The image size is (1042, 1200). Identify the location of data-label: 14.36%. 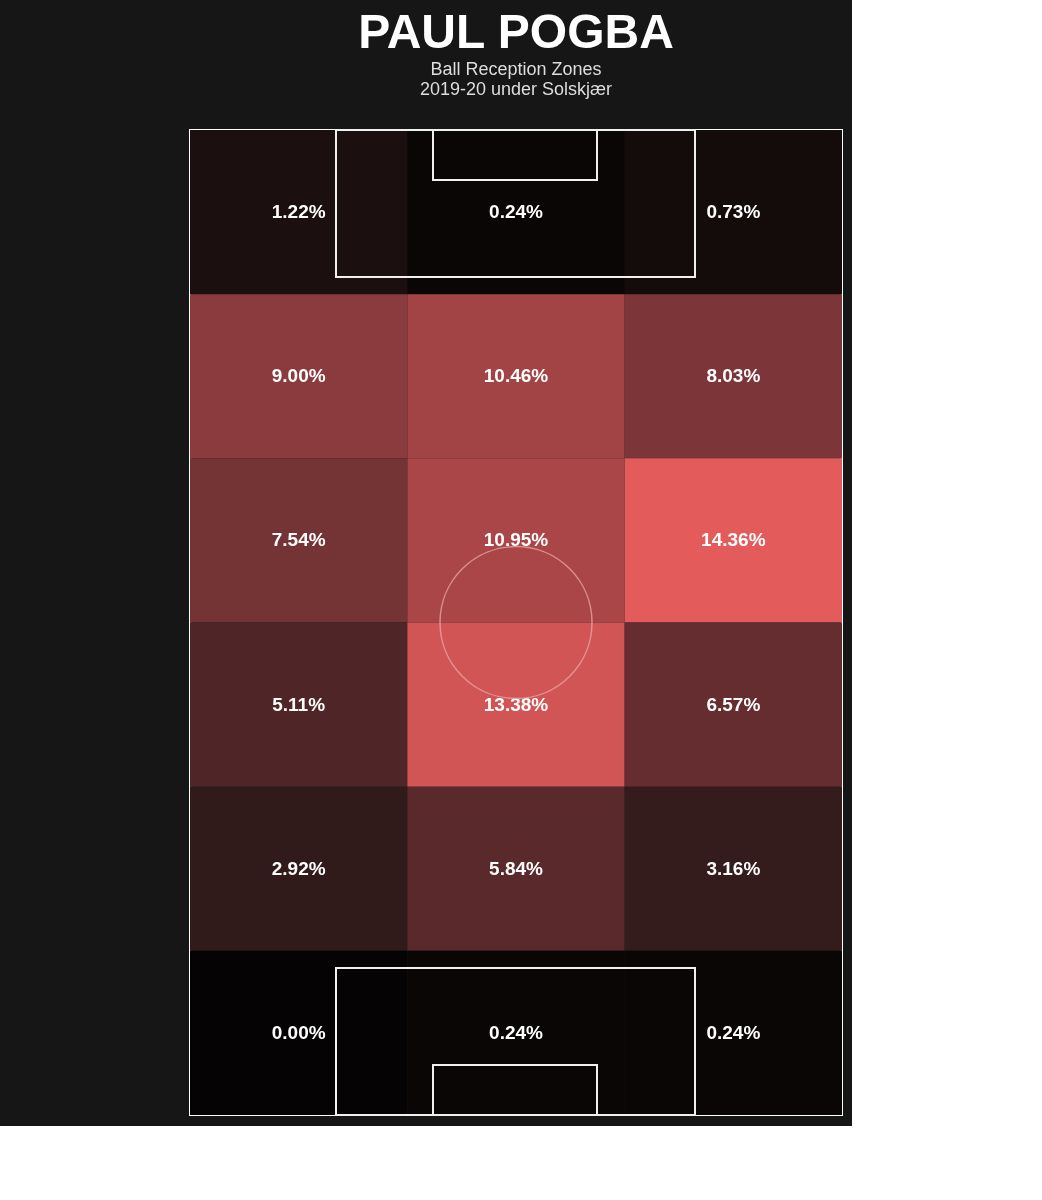
(733, 540).